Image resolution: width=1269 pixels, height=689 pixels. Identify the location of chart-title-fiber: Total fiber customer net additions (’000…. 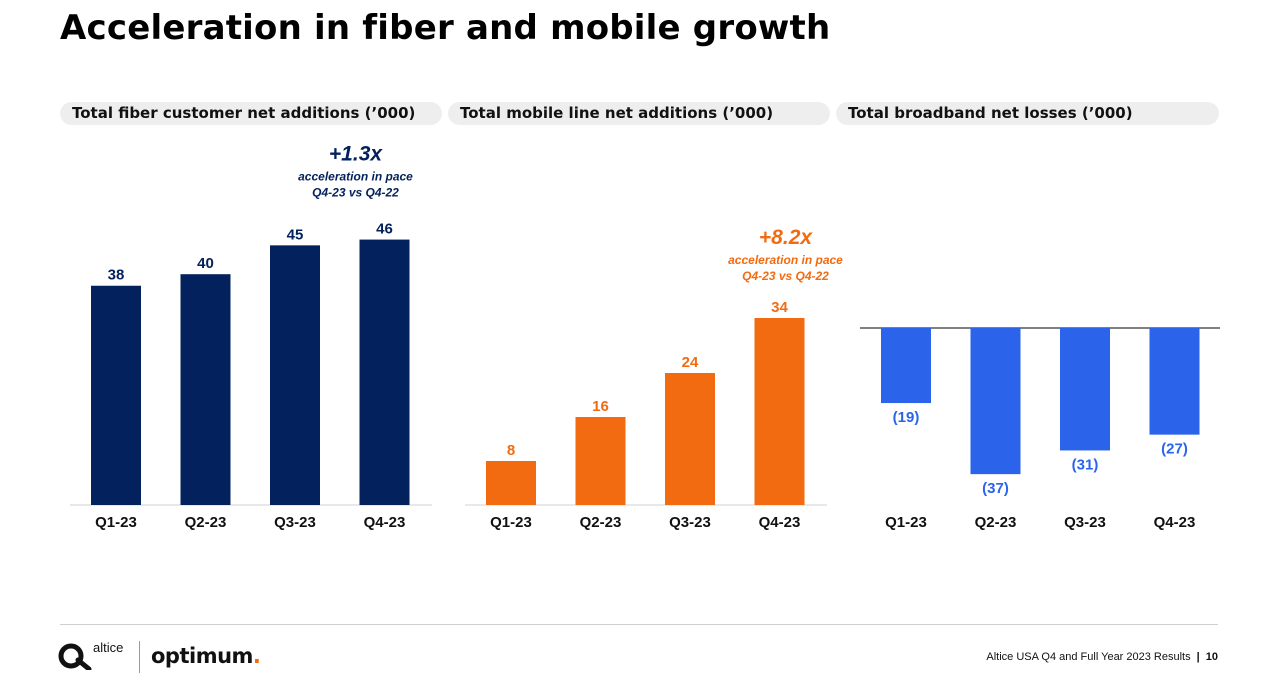
(251, 113).